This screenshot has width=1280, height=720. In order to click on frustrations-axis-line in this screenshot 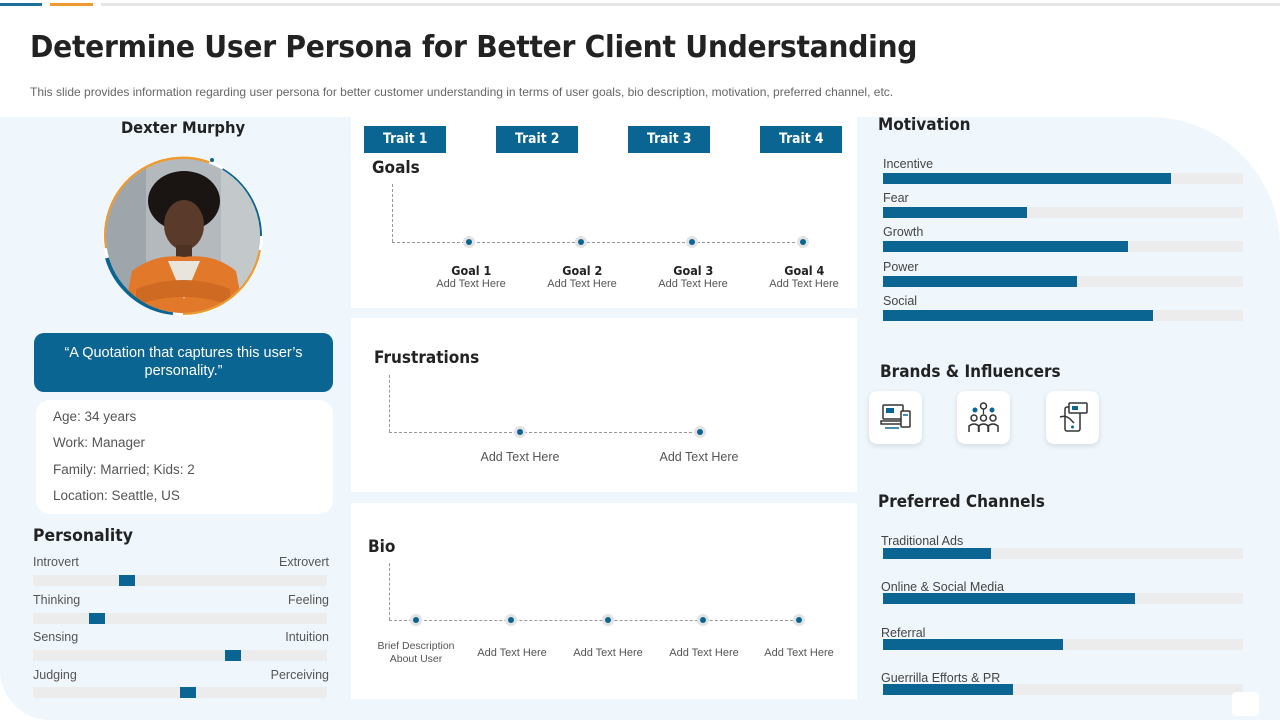, I will do `click(389, 403)`.